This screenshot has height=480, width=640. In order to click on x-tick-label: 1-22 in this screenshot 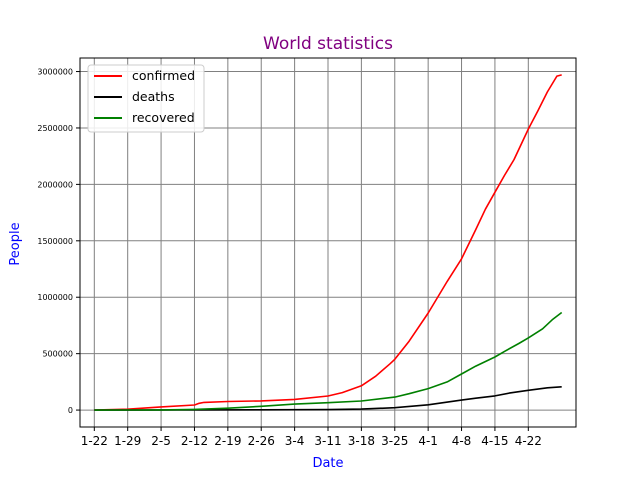, I will do `click(94, 441)`.